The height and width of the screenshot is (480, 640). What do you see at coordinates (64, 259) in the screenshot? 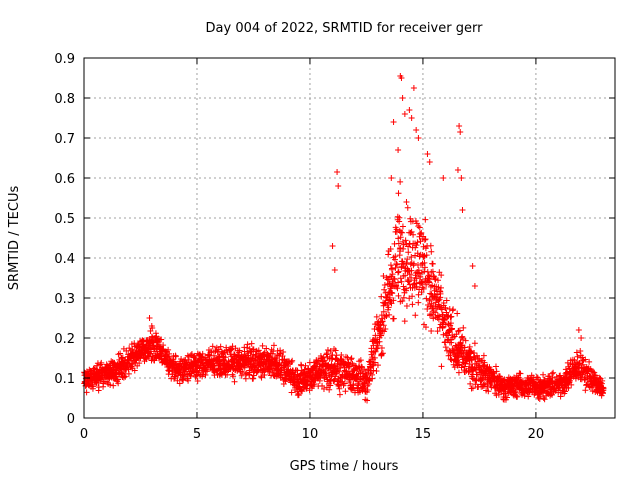
I see `y-tick-label: 0.4` at bounding box center [64, 259].